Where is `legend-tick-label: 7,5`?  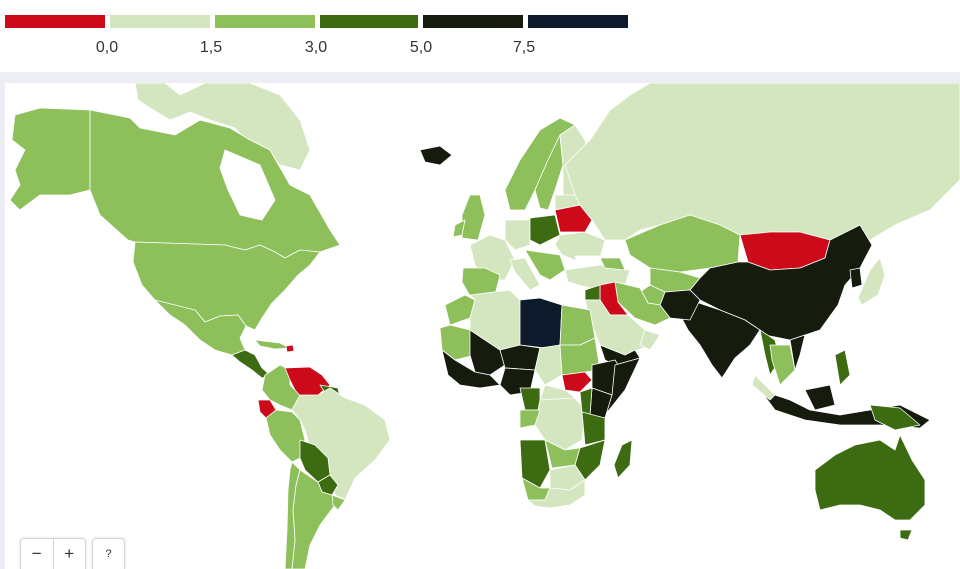
legend-tick-label: 7,5 is located at coordinates (524, 47).